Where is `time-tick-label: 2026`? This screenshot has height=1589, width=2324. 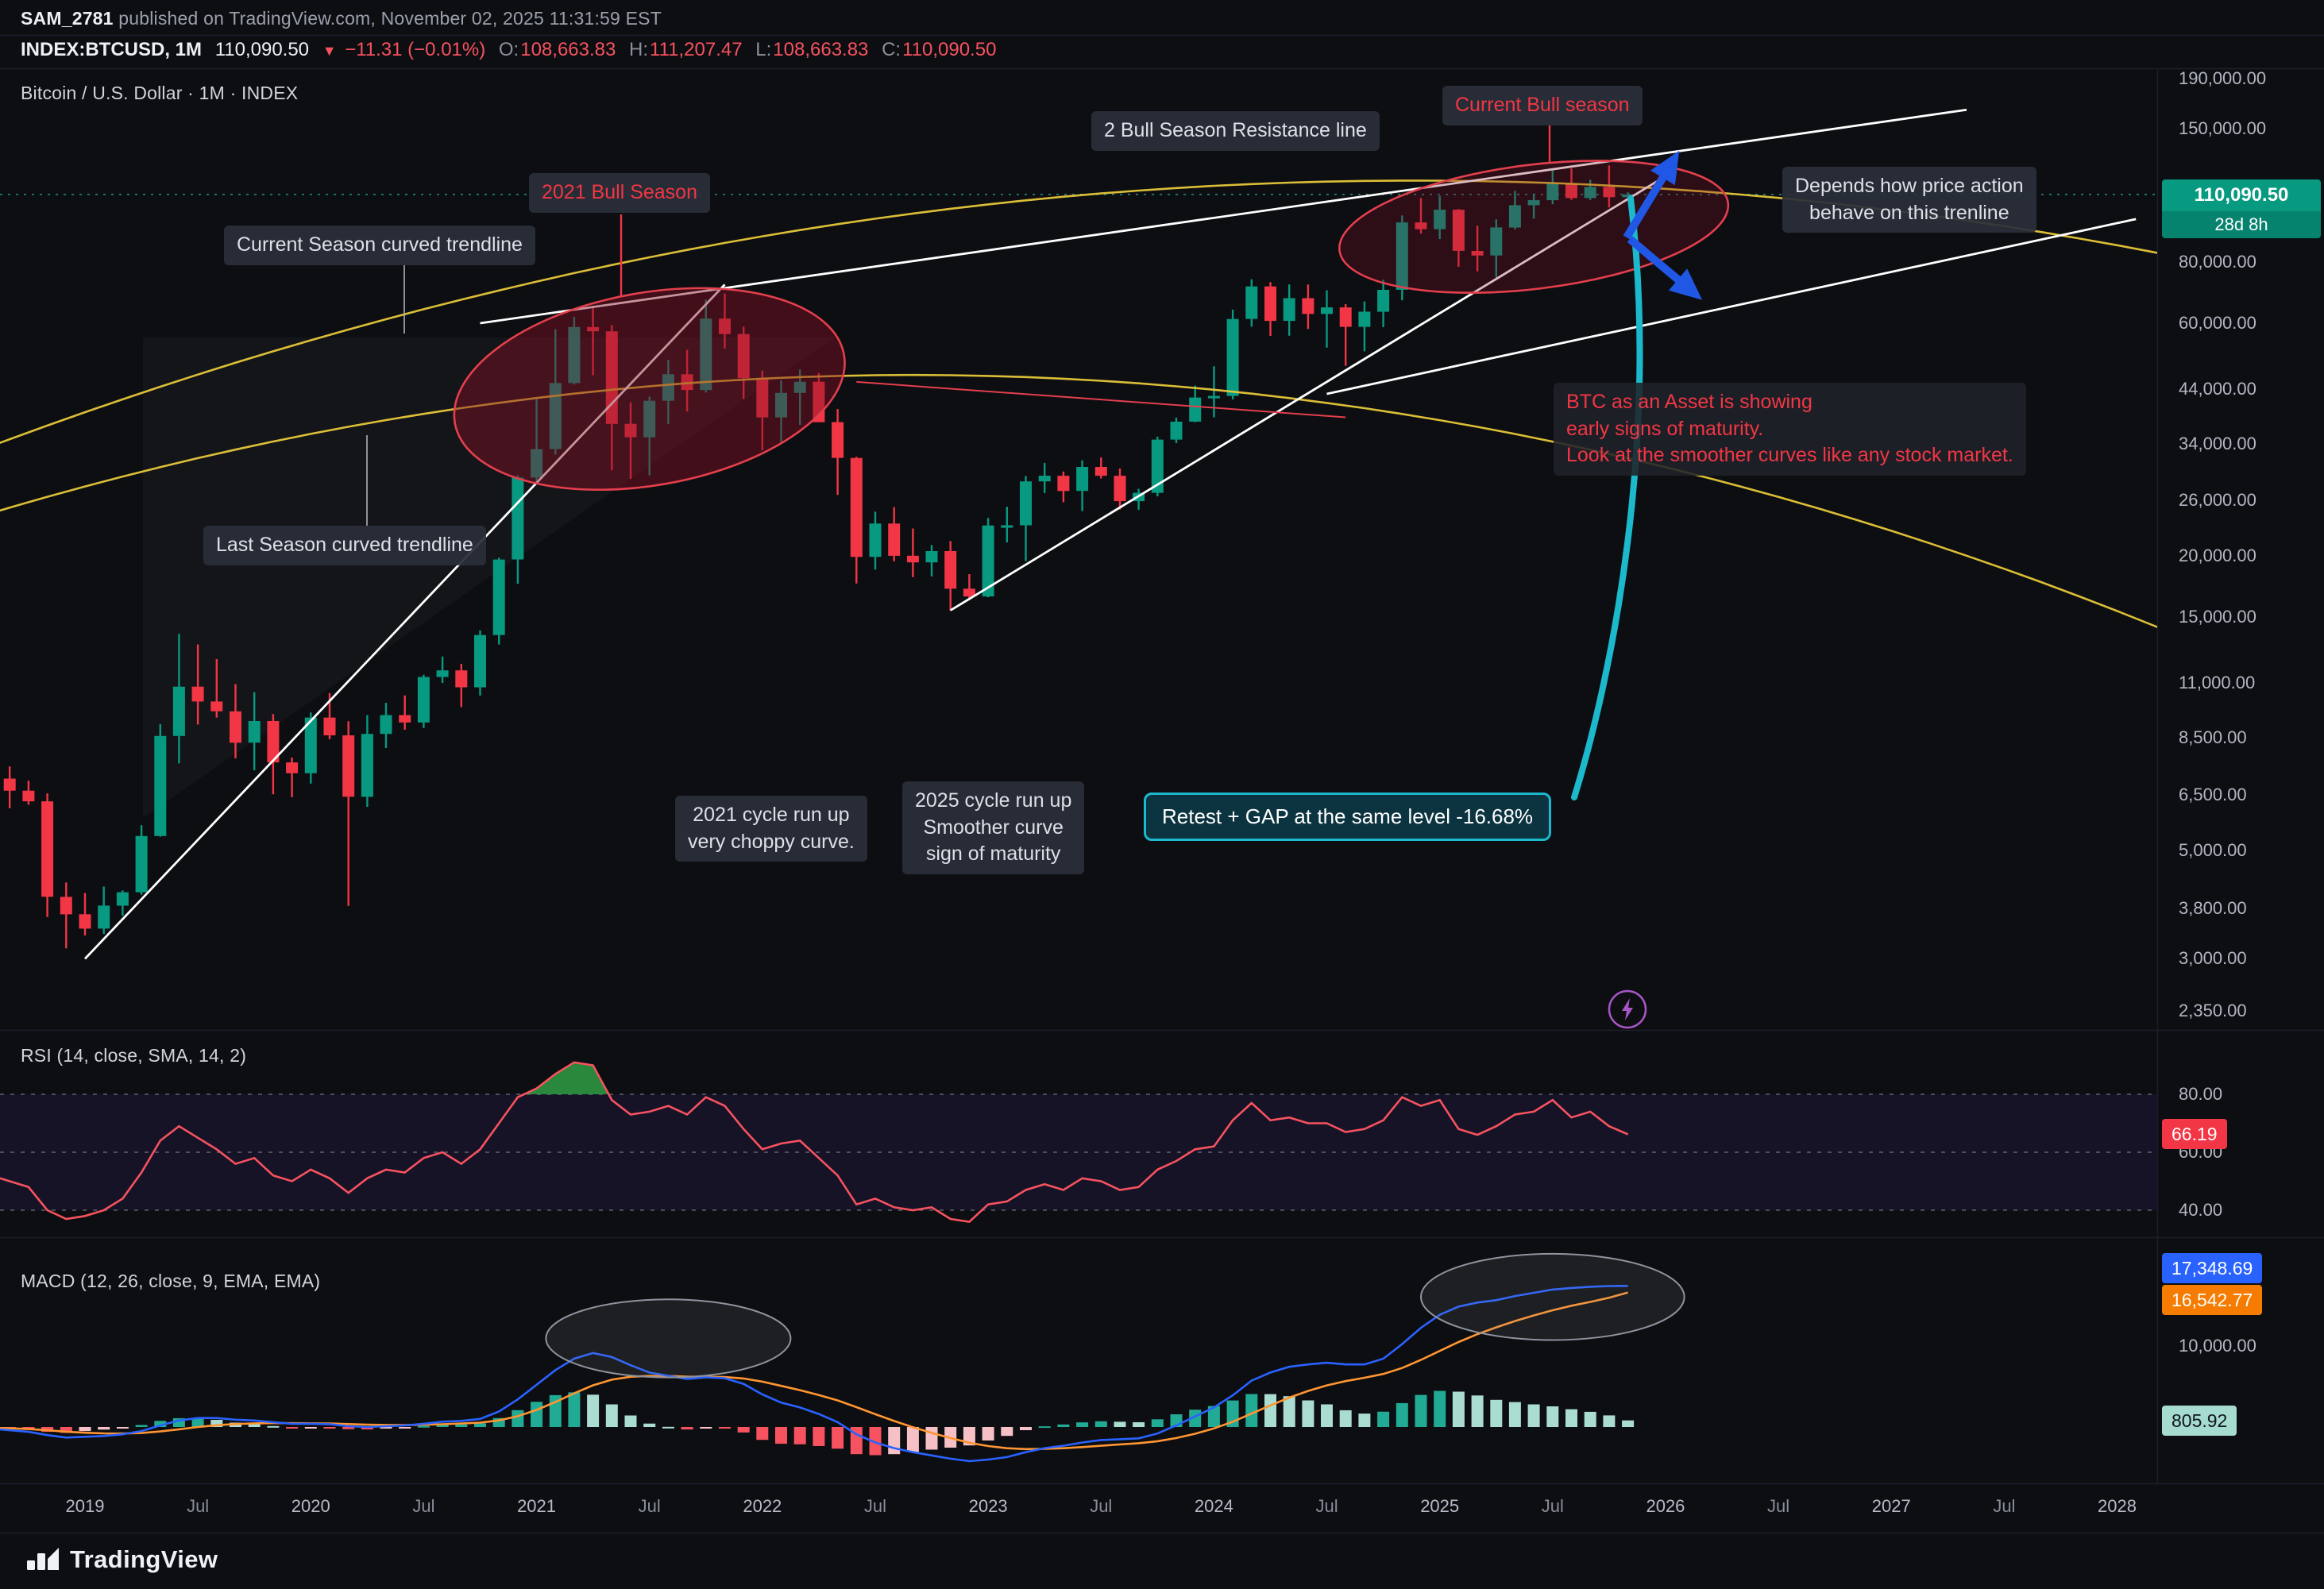 time-tick-label: 2026 is located at coordinates (1665, 1506).